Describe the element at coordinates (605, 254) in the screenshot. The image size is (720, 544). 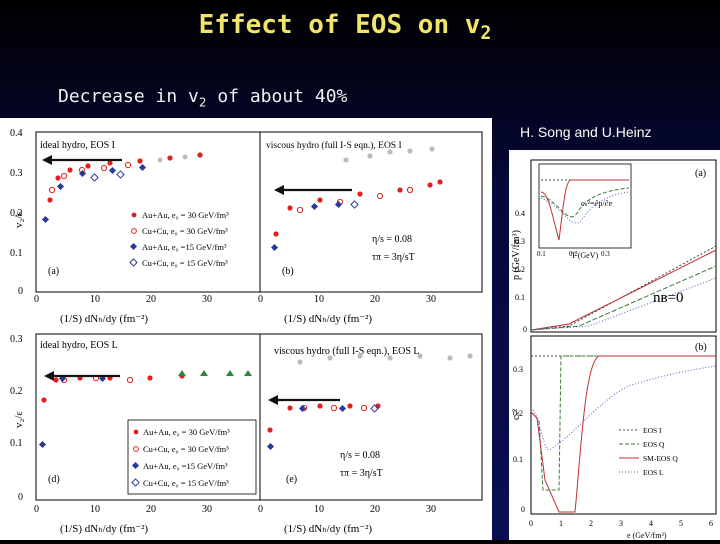
I see `inset-tick: 0.3` at that location.